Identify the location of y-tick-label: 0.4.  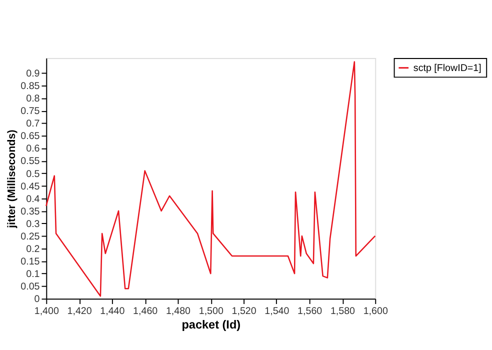
(33, 199).